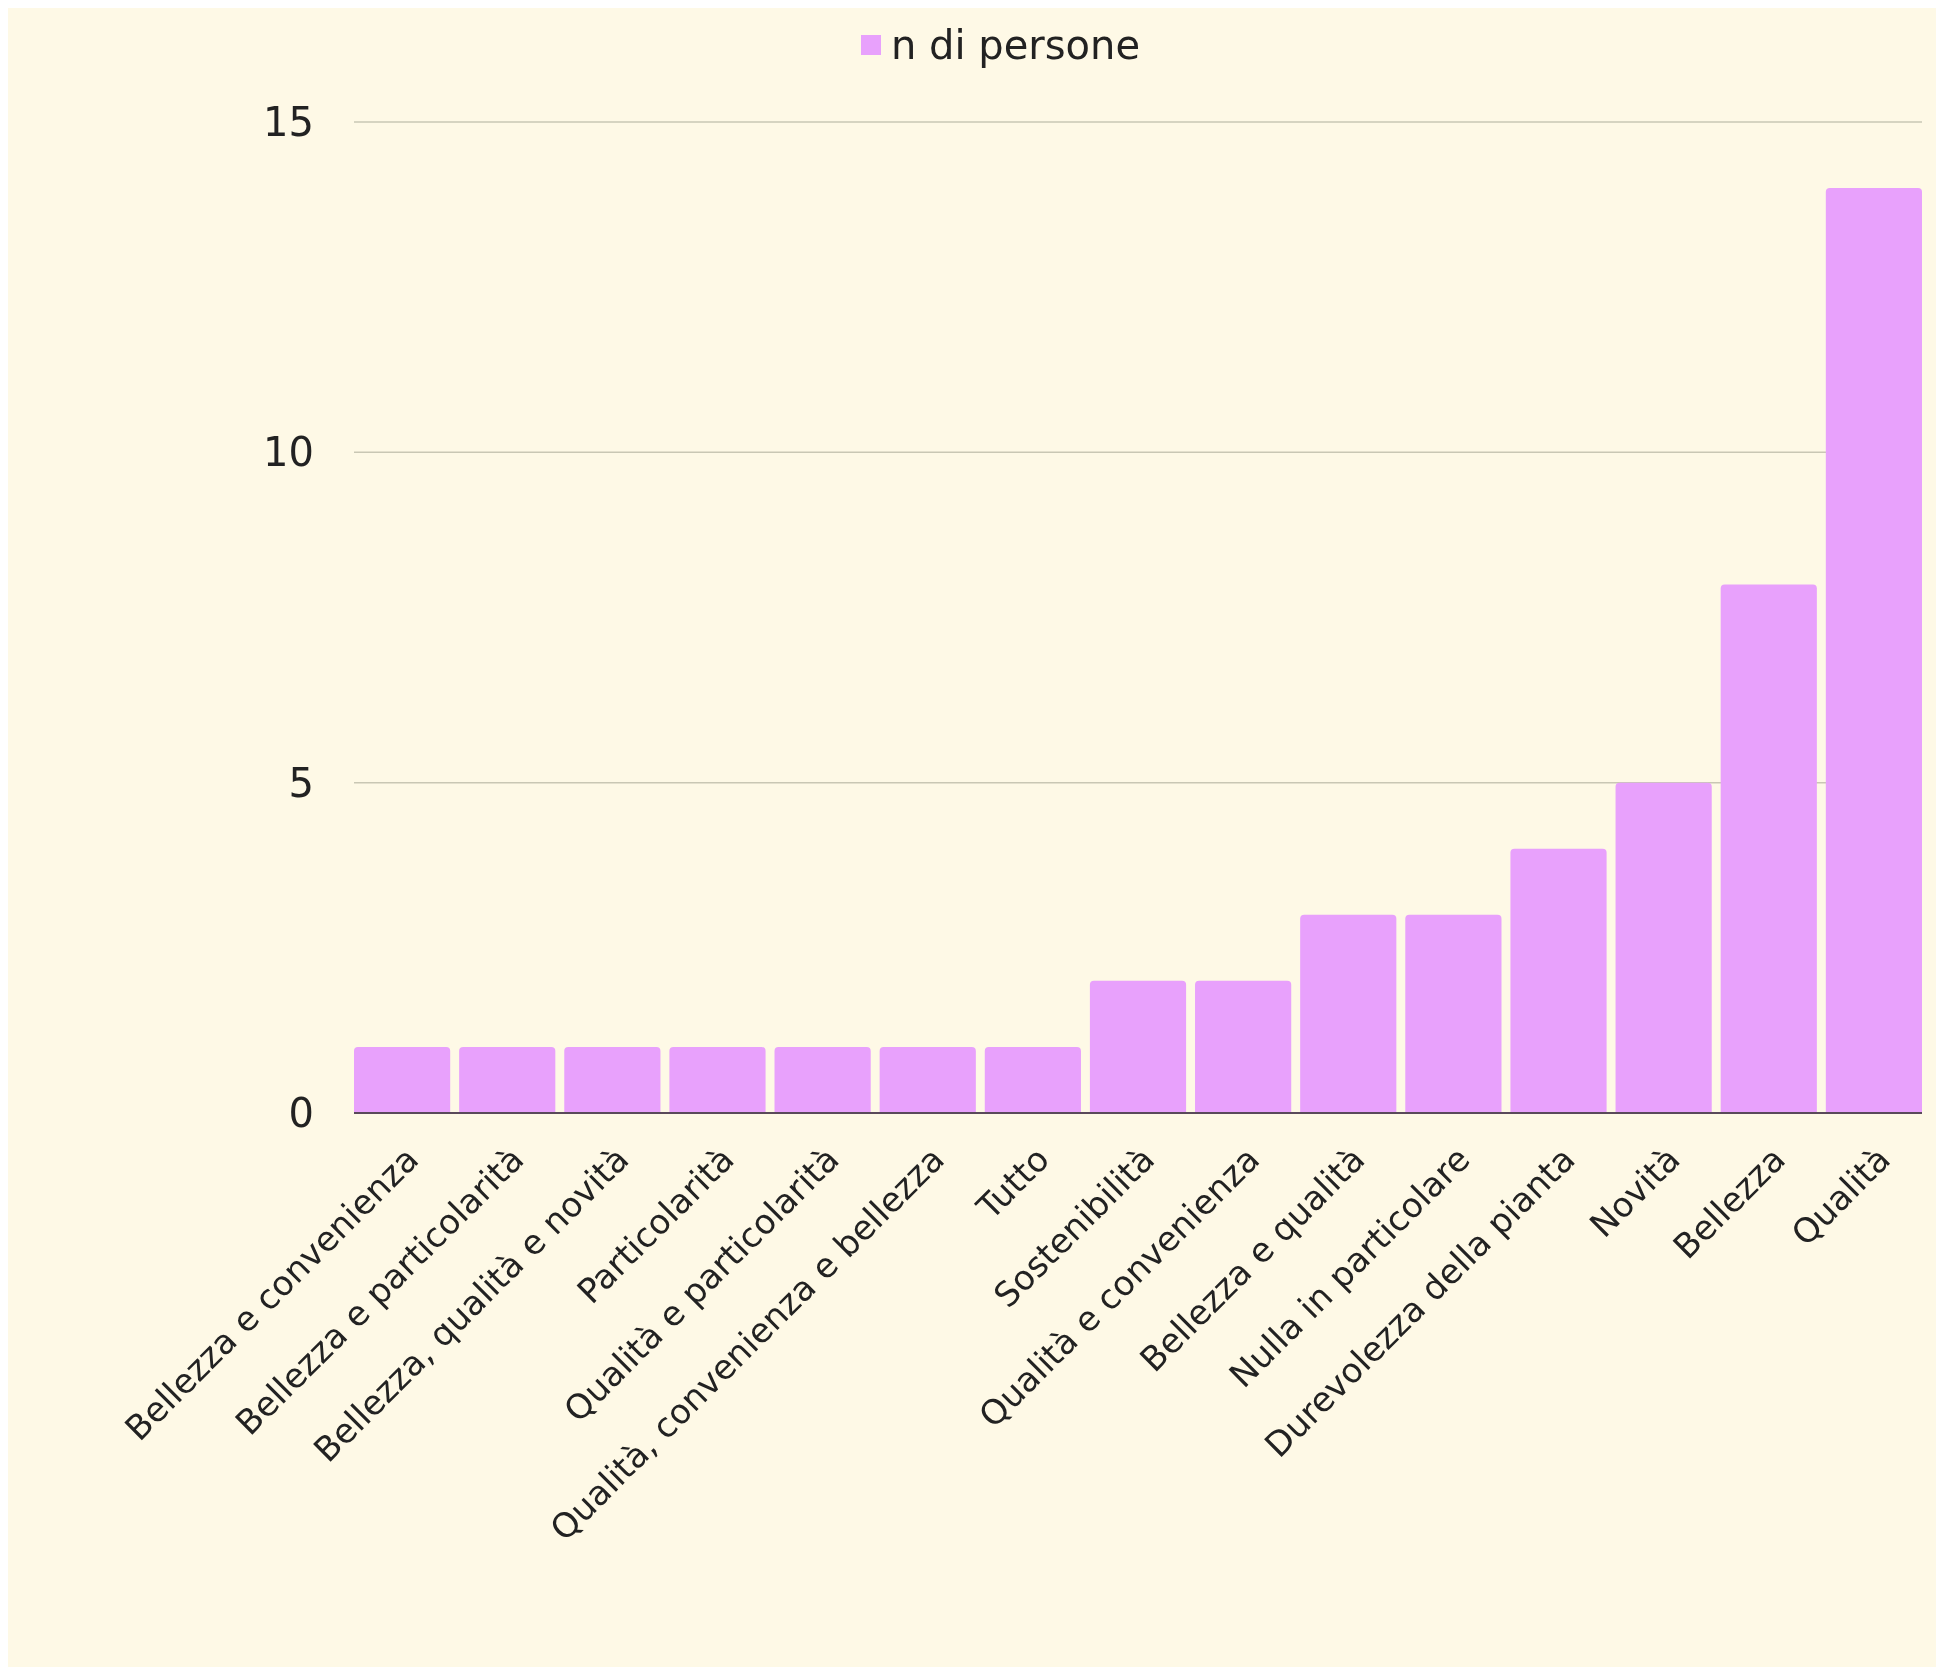  Describe the element at coordinates (288, 452) in the screenshot. I see `y-tick-label: 10` at that location.